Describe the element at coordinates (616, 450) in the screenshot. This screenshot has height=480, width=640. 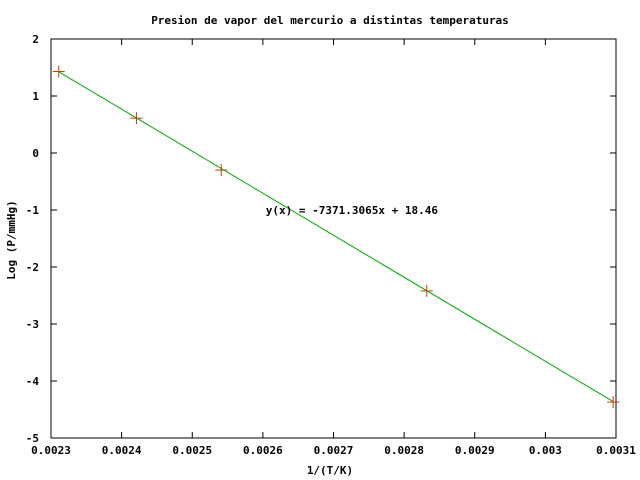
I see `x-tick-label: 0.0031` at that location.